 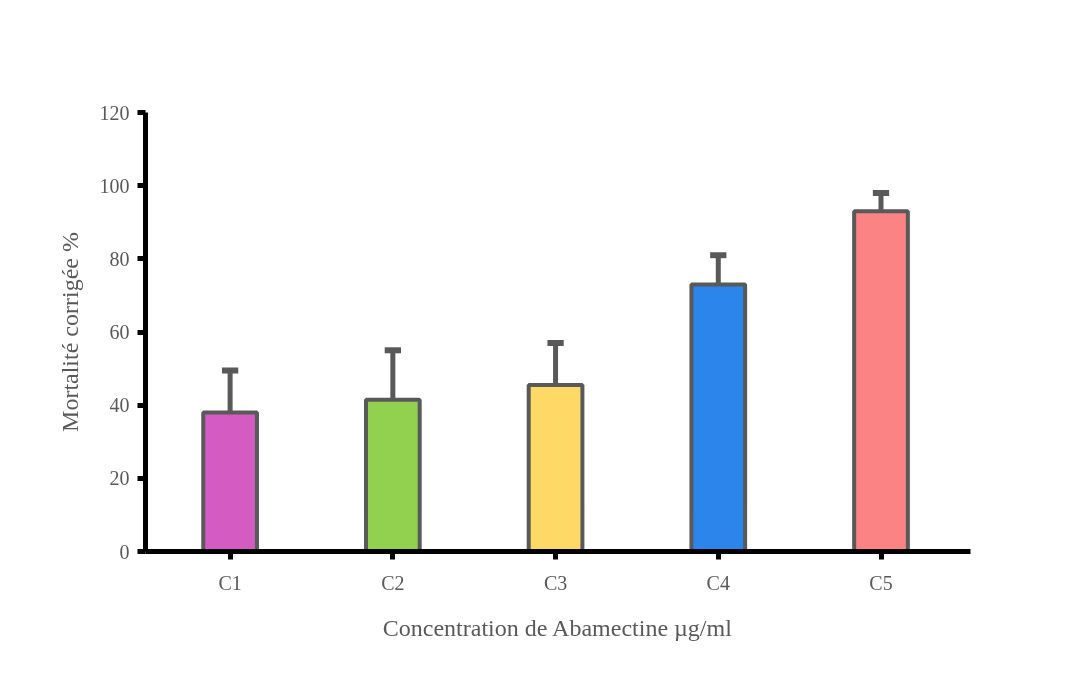 What do you see at coordinates (69, 332) in the screenshot?
I see `y-axis-title: Mortalité corrigée %` at bounding box center [69, 332].